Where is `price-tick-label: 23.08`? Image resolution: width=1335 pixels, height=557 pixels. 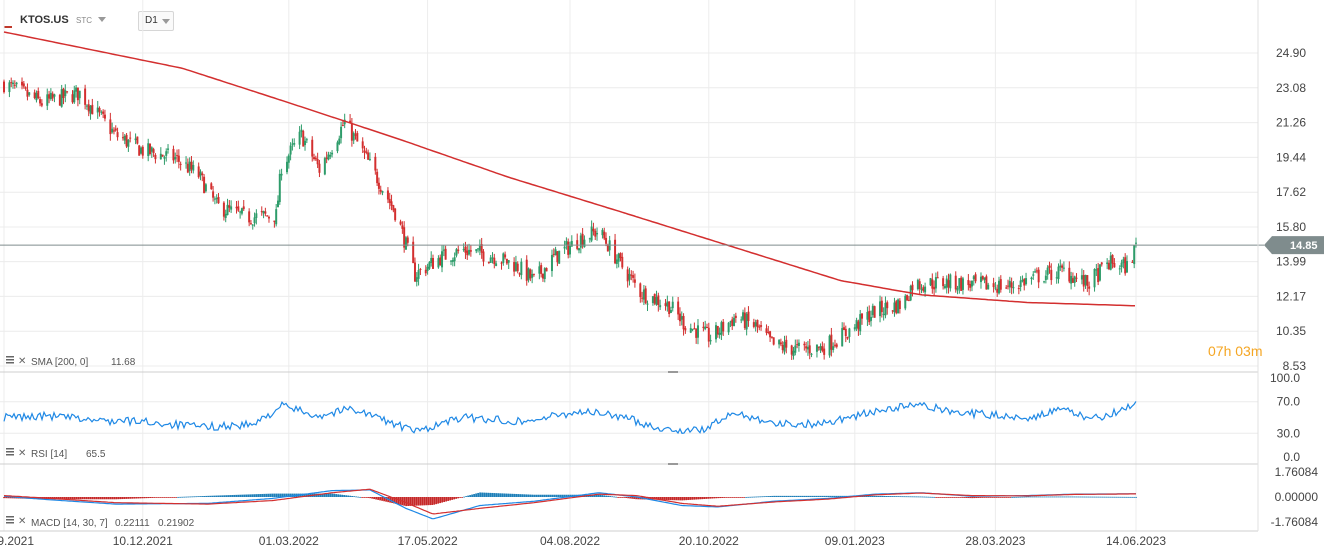 price-tick-label: 23.08 is located at coordinates (1291, 88).